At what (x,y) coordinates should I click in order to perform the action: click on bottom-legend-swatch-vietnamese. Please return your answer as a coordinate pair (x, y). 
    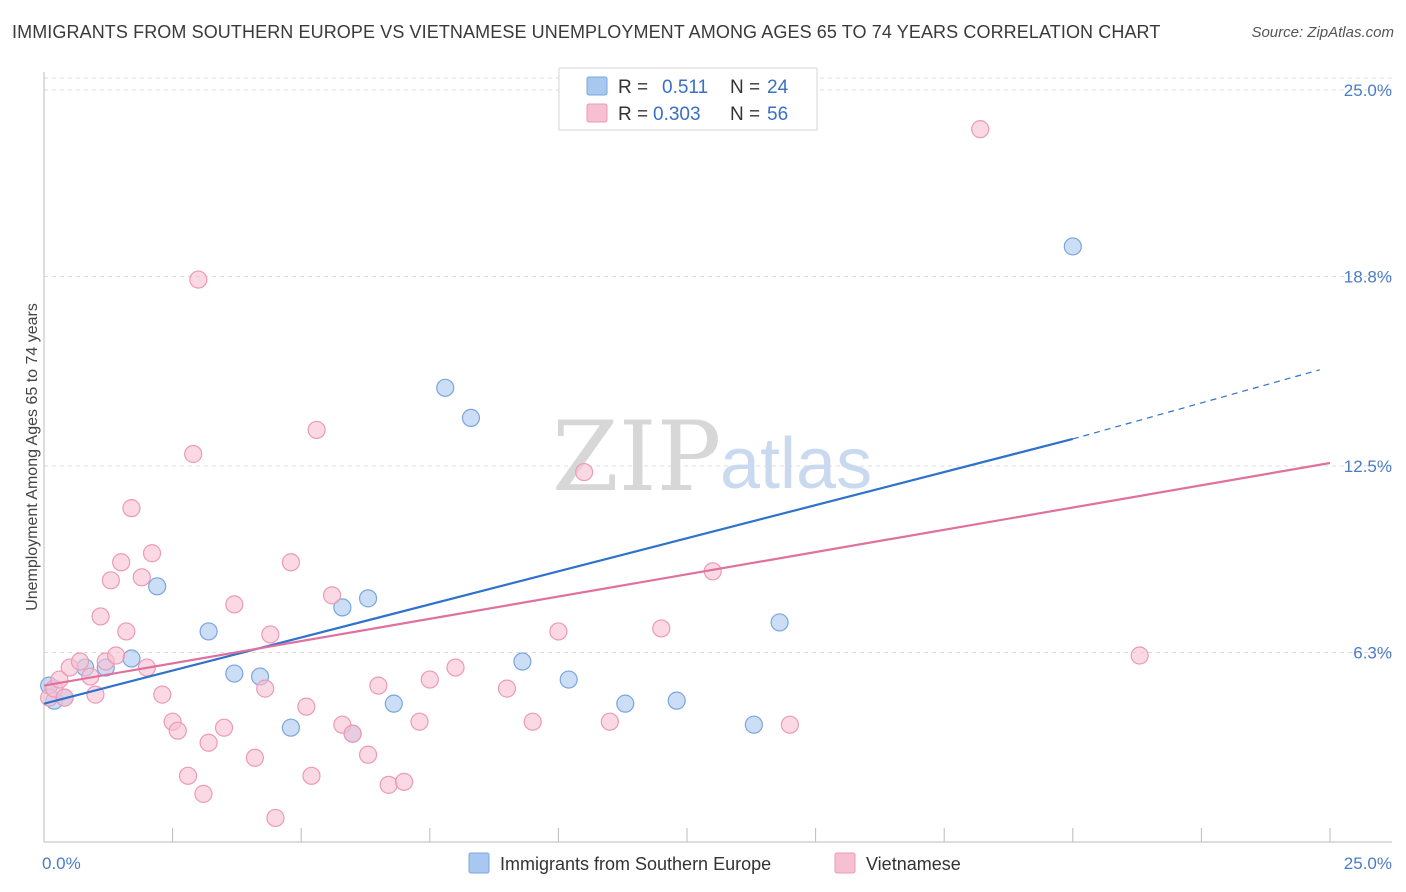
    Looking at the image, I should click on (845, 863).